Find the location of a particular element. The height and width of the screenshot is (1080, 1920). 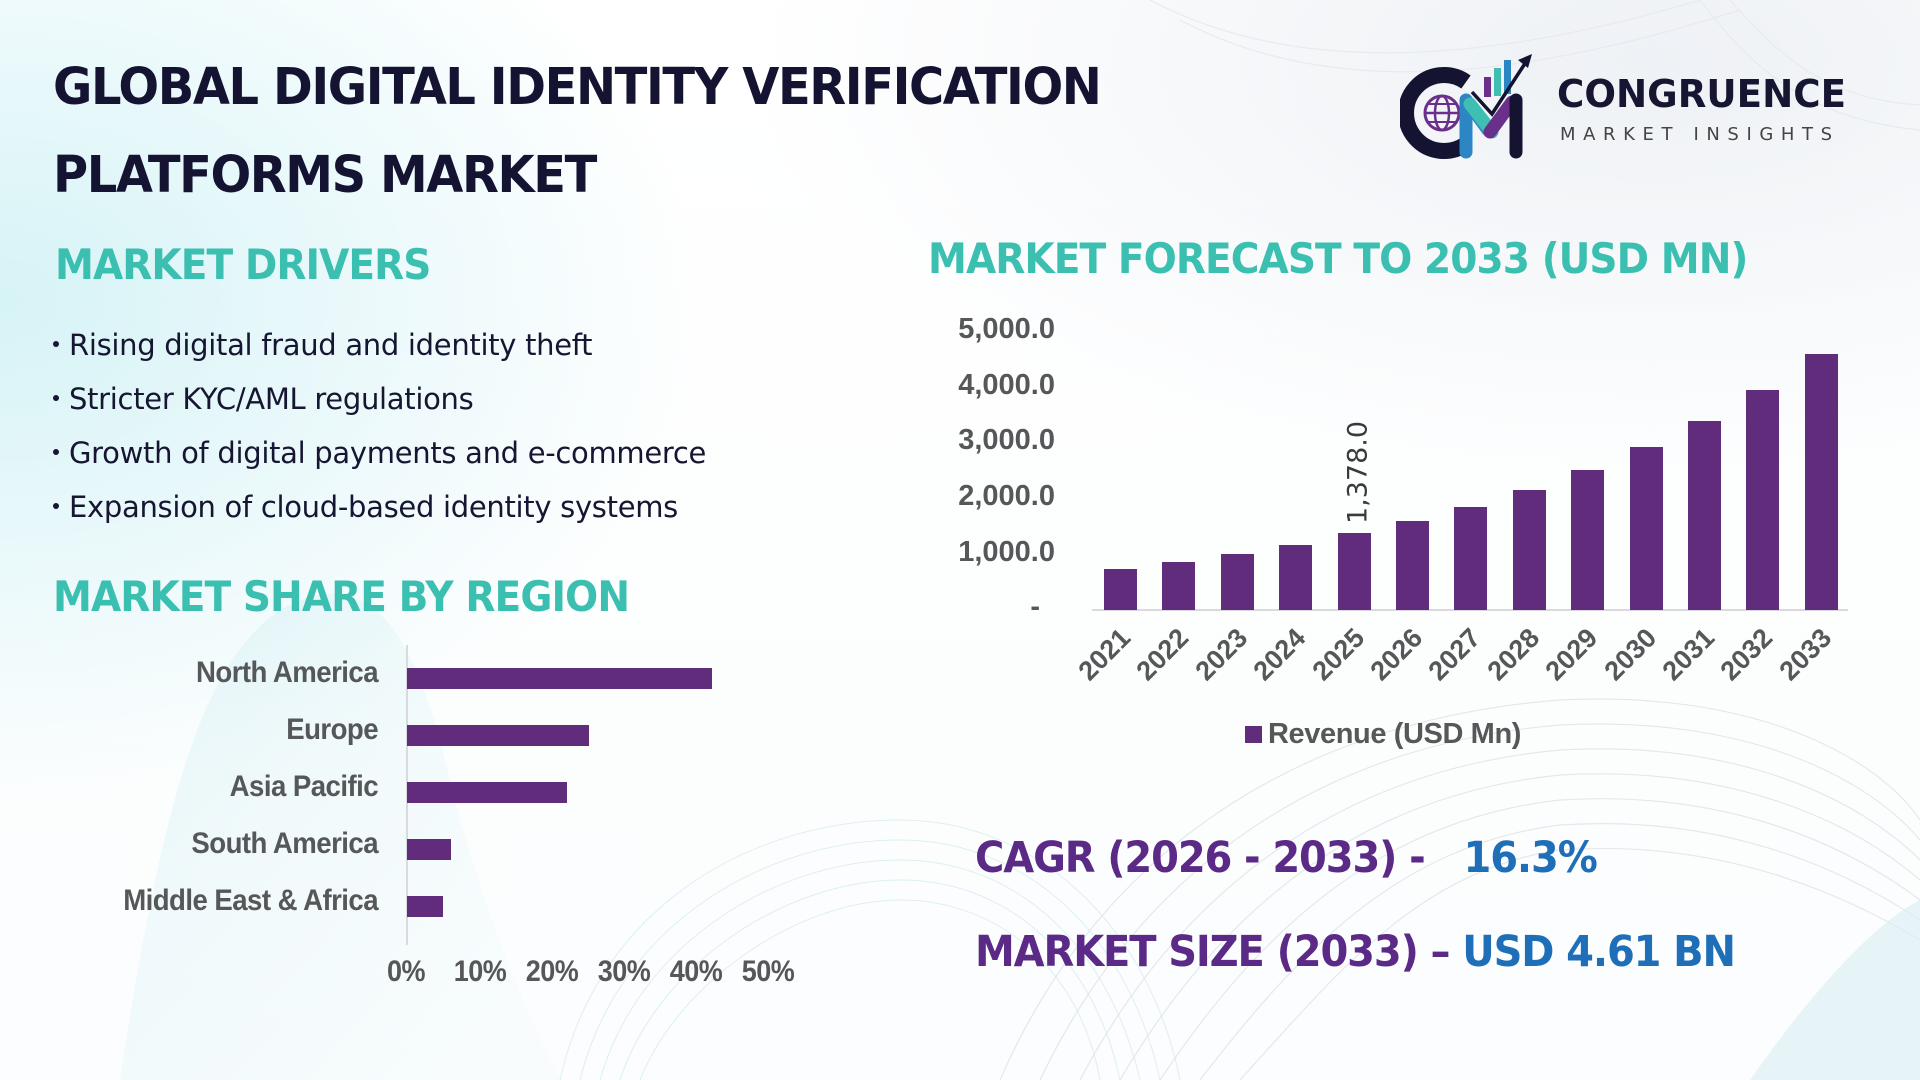

y-axis-tick: 4,000.0 is located at coordinates (1006, 385).